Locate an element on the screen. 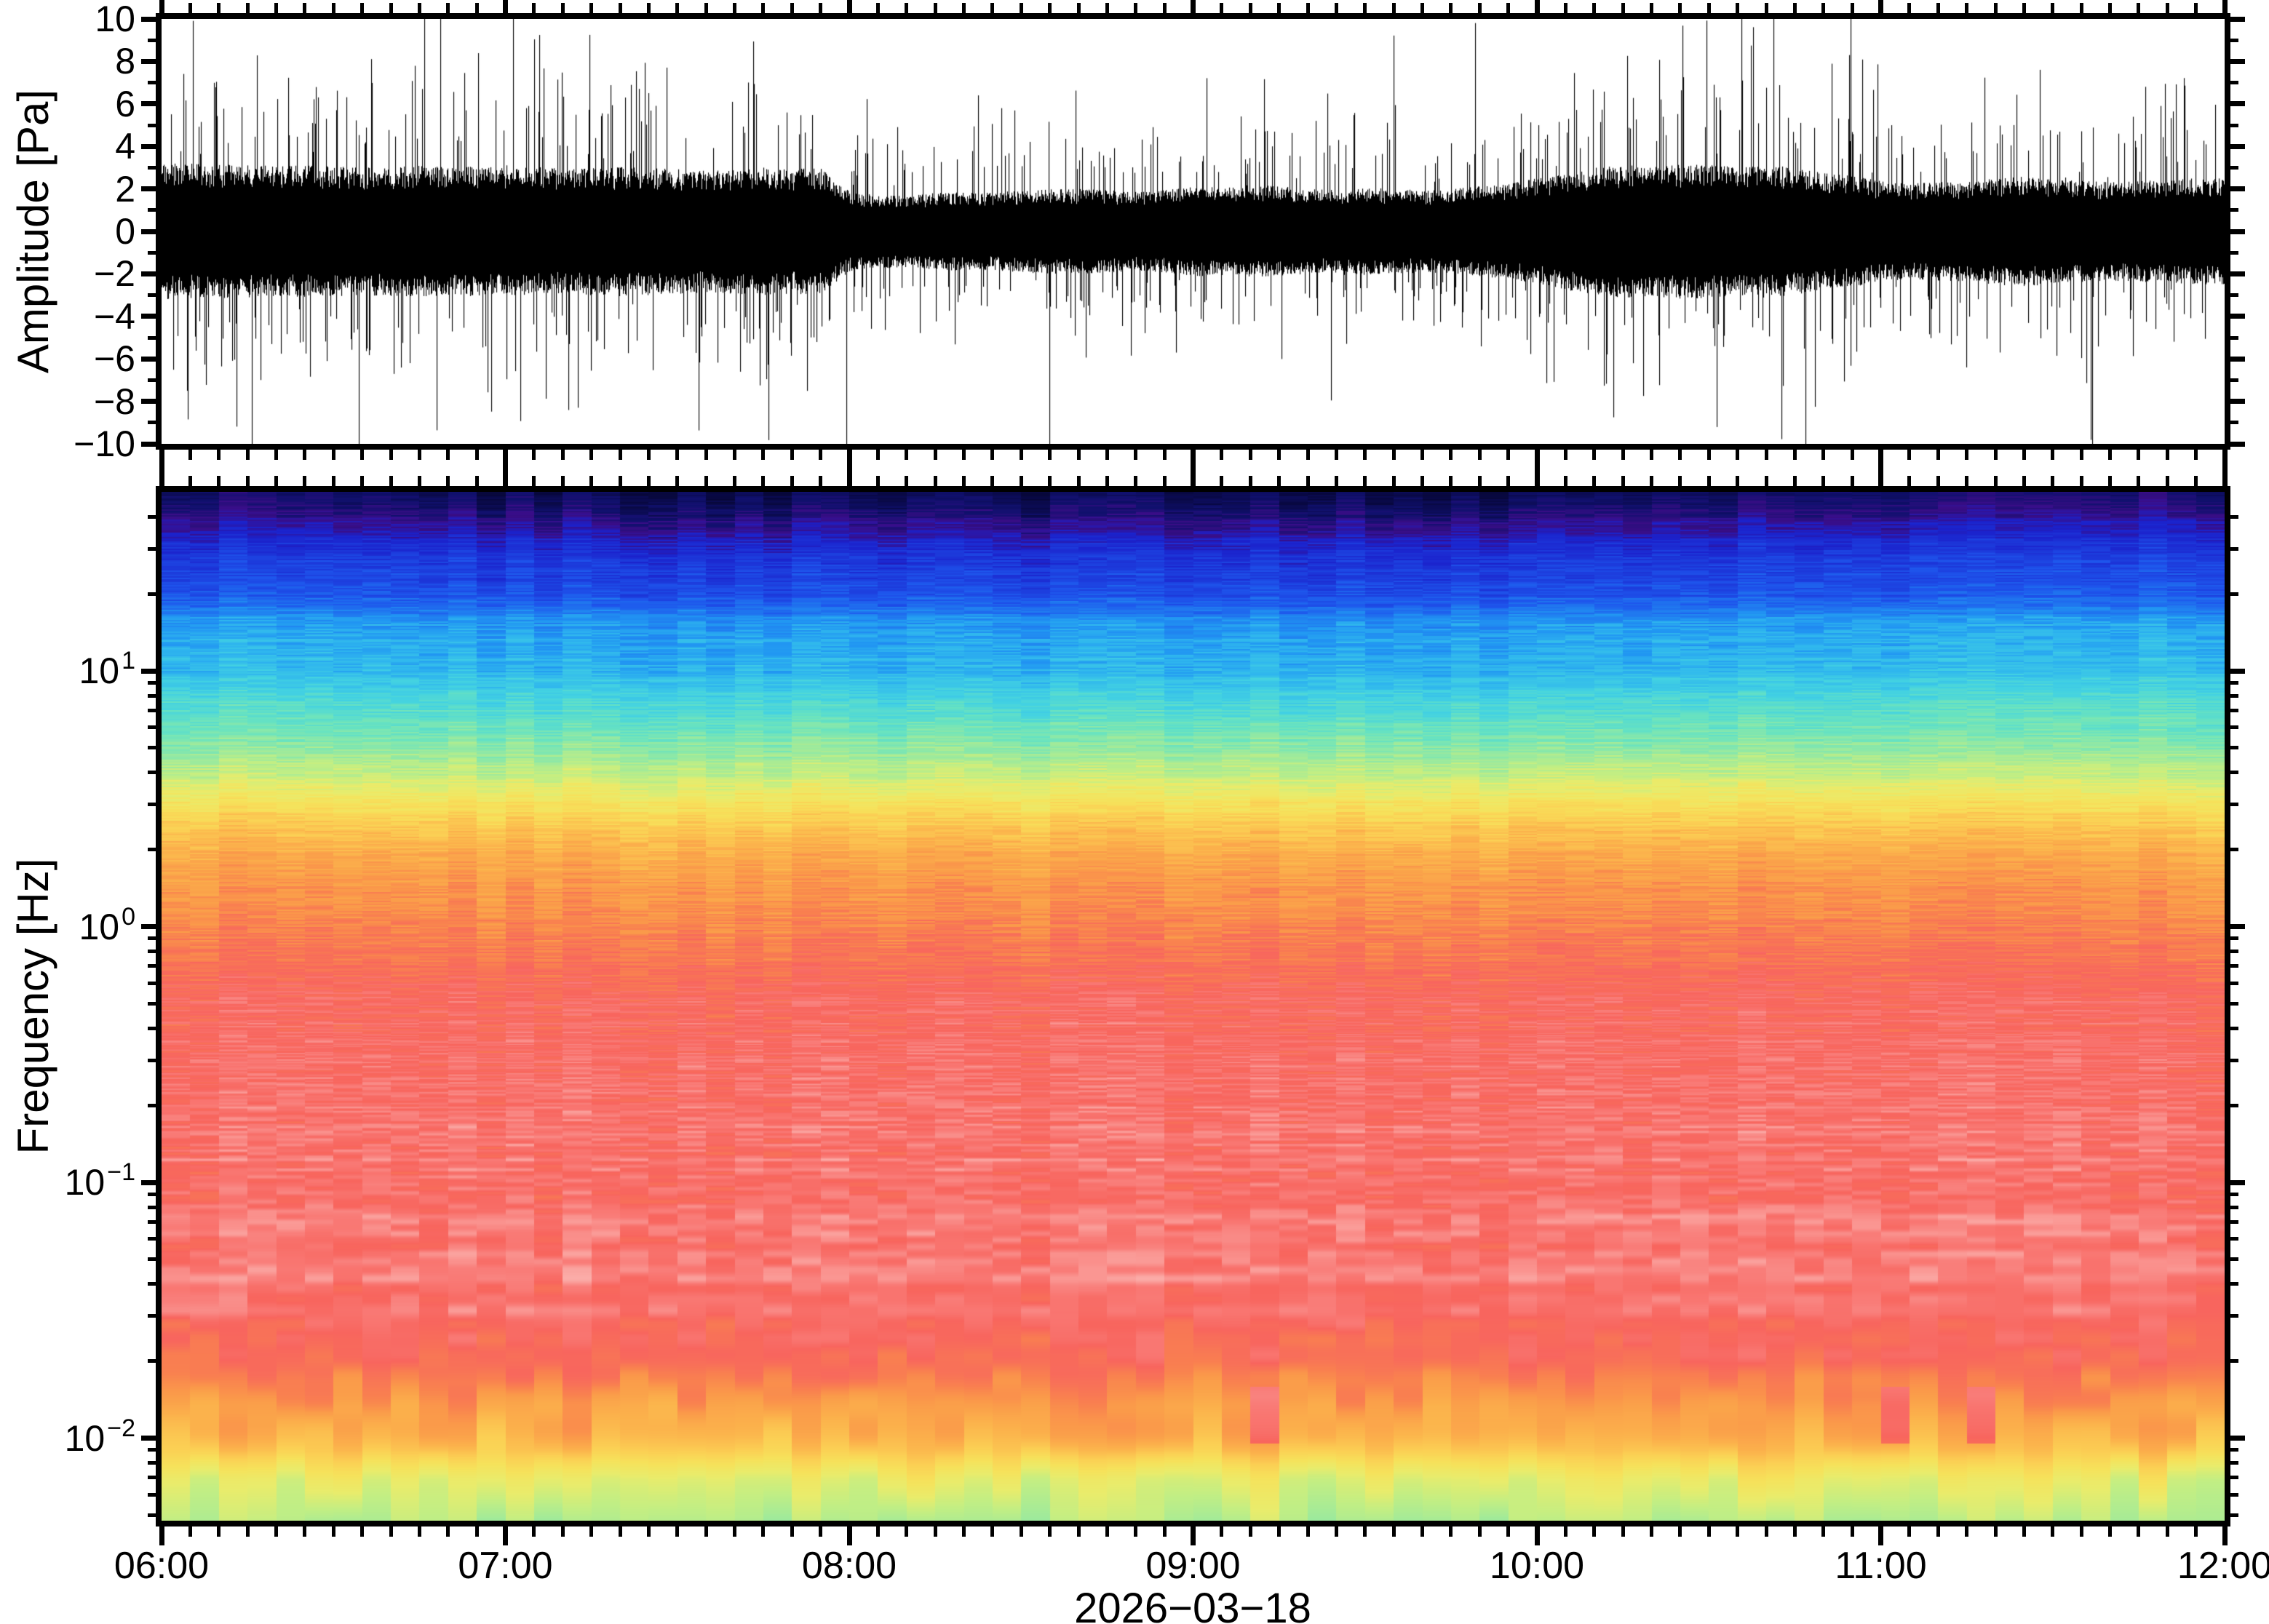  frequency-major-tick is located at coordinates (148, 671).